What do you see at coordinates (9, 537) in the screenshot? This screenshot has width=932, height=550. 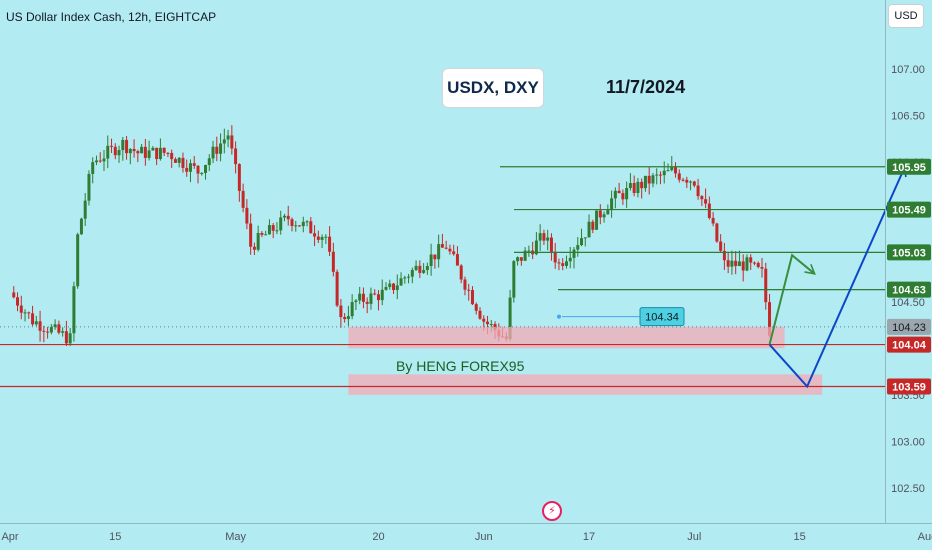 I see `time-tick-label: Apr` at bounding box center [9, 537].